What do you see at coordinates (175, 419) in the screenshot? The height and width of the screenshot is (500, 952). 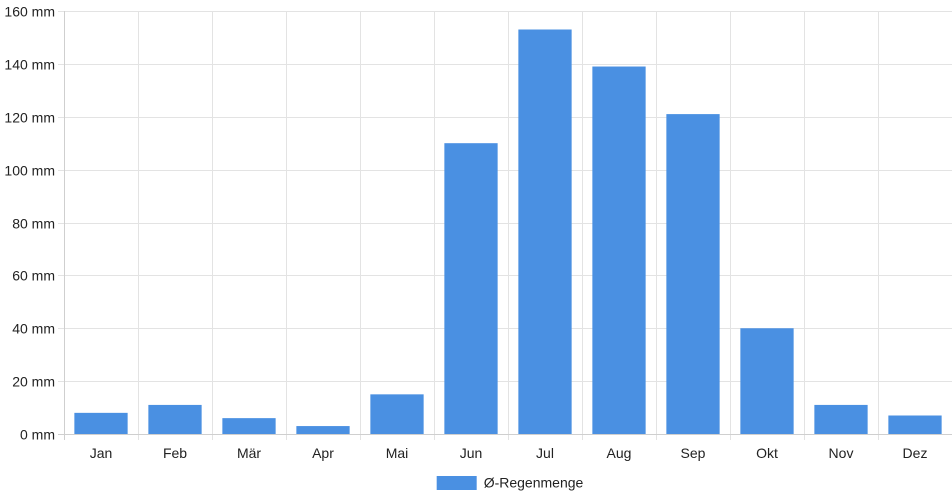 I see `bar-feb` at bounding box center [175, 419].